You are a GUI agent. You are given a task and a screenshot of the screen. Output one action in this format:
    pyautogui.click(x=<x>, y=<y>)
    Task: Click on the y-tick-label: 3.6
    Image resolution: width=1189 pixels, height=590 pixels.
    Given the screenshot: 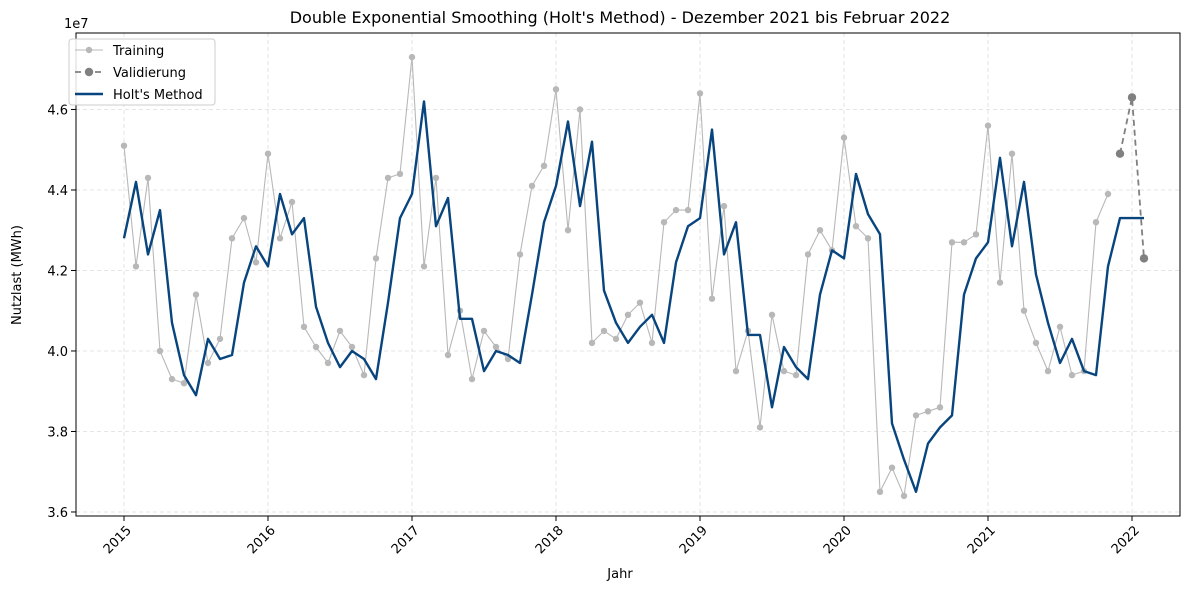 What is the action you would take?
    pyautogui.click(x=57, y=513)
    